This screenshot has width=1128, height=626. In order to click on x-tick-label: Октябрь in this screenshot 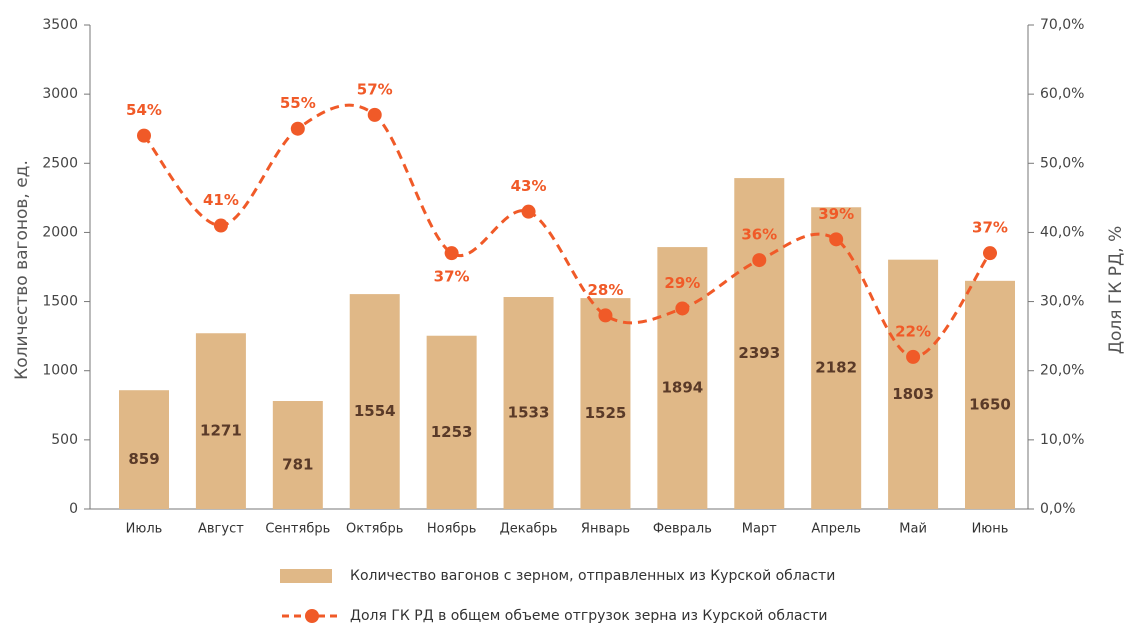, I will do `click(374, 529)`.